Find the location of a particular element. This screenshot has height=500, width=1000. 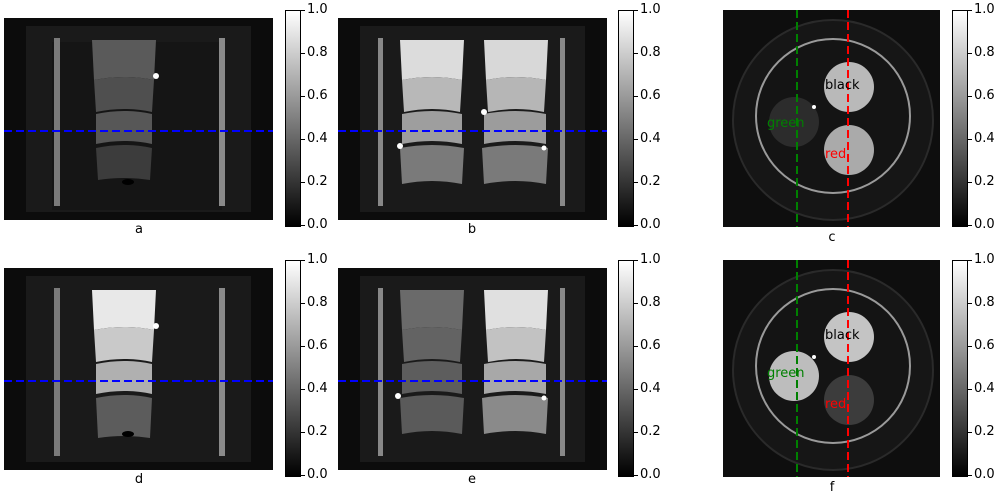

panel-d-caption: d is located at coordinates (139, 479).